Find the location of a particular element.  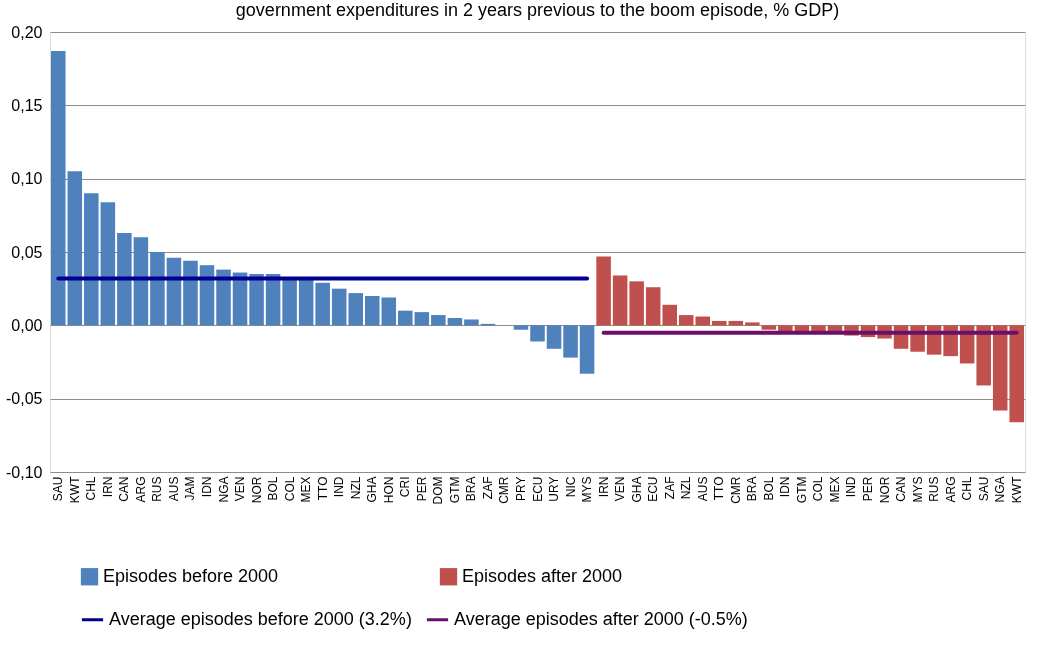

x-tick-label: CMR is located at coordinates (735, 490).